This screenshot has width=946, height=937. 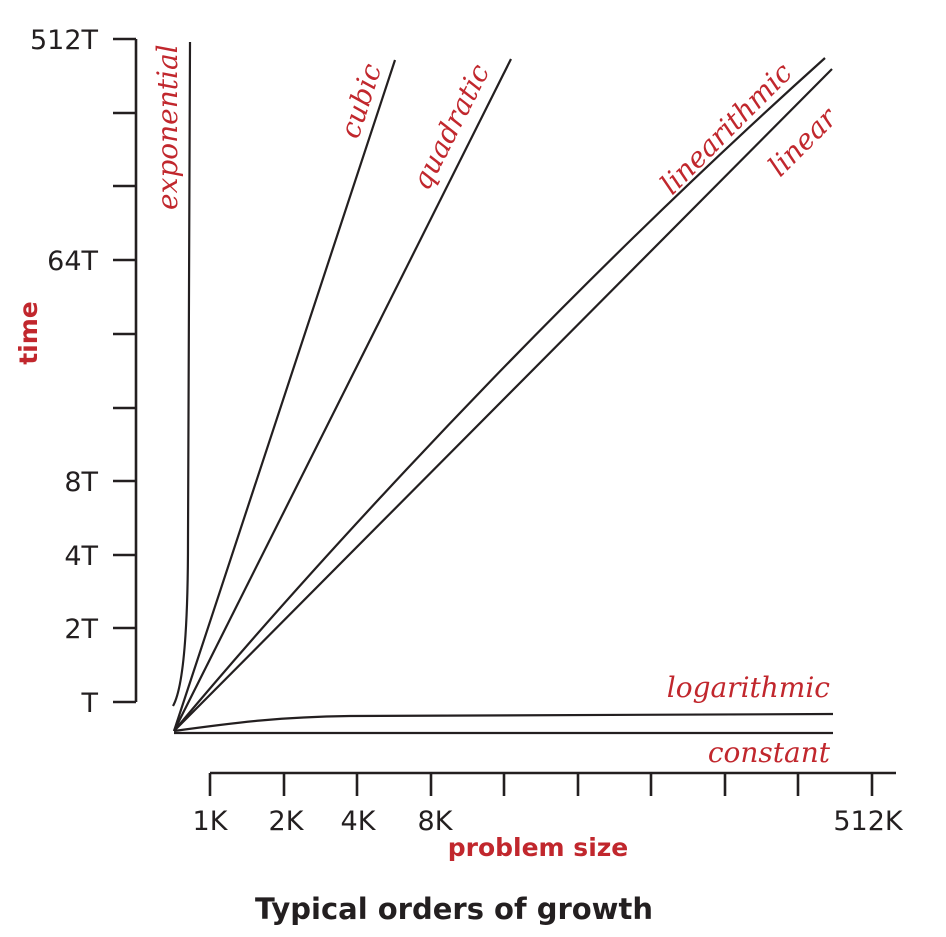 I want to click on x-tick-label: 8K, so click(x=436, y=821).